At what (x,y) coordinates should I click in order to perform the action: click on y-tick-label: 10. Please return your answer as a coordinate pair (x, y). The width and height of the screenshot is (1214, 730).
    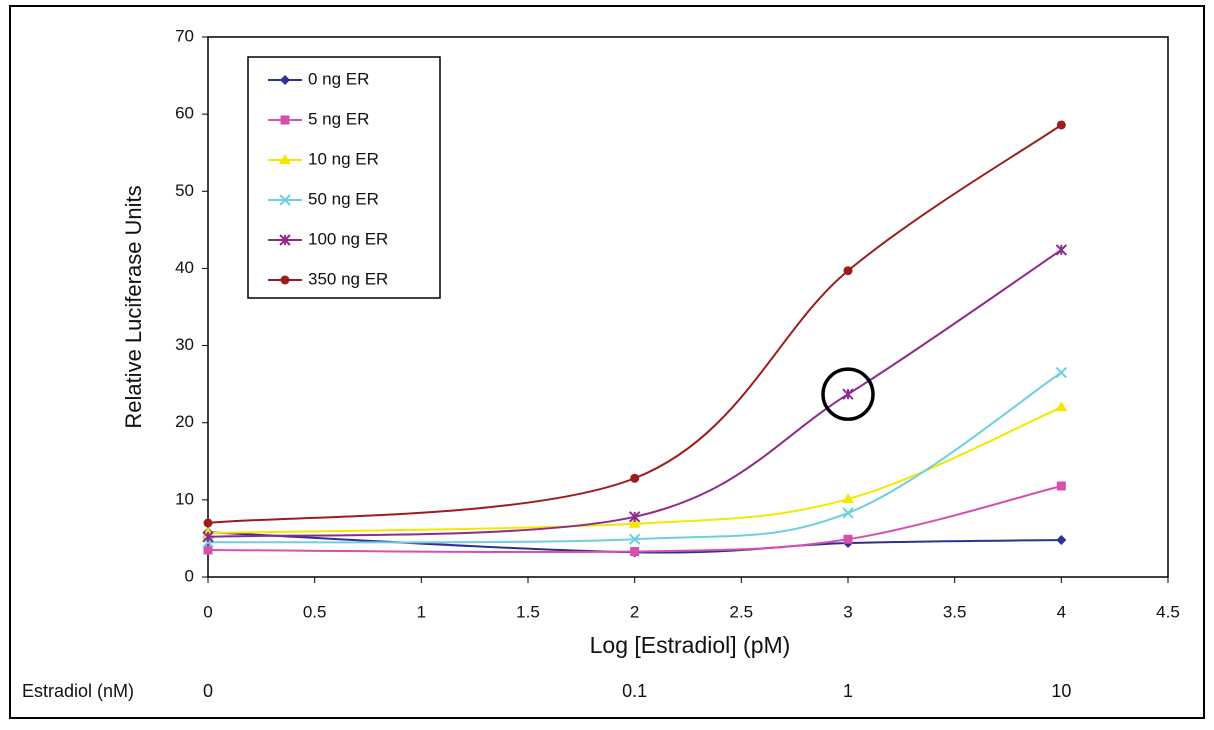
    Looking at the image, I should click on (184, 498).